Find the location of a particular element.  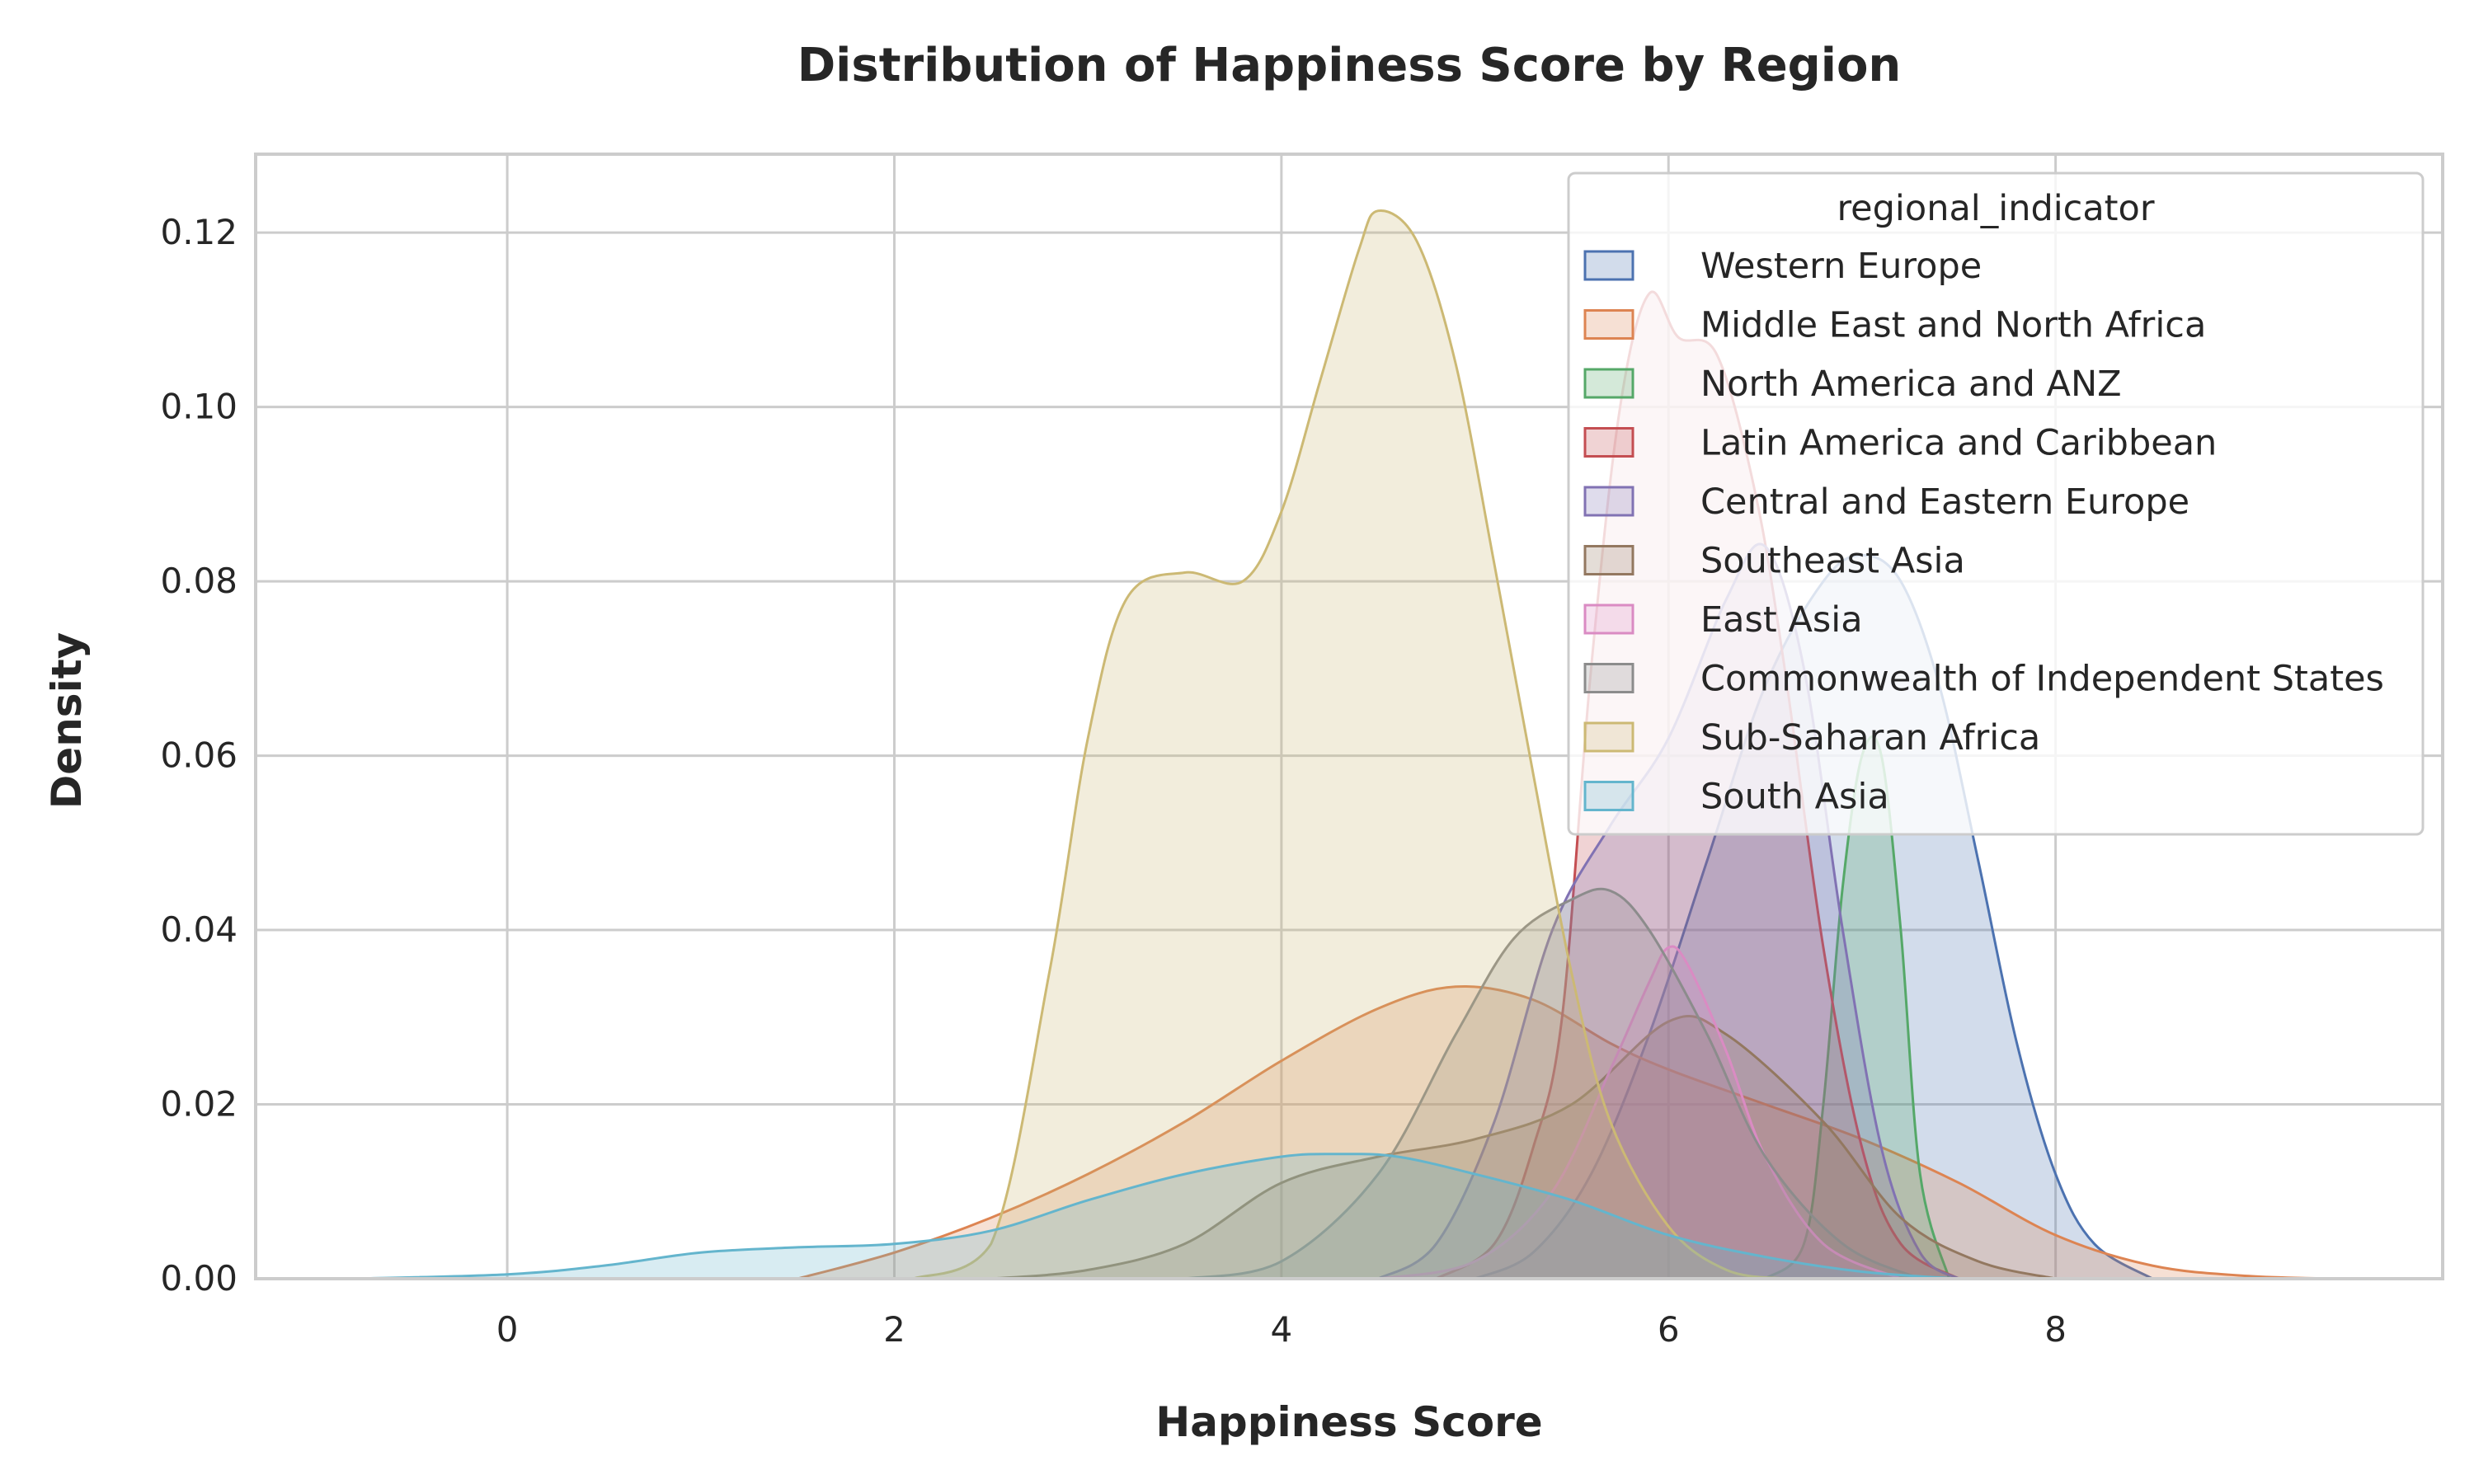

y-tick-label: 0.08 is located at coordinates (199, 581).